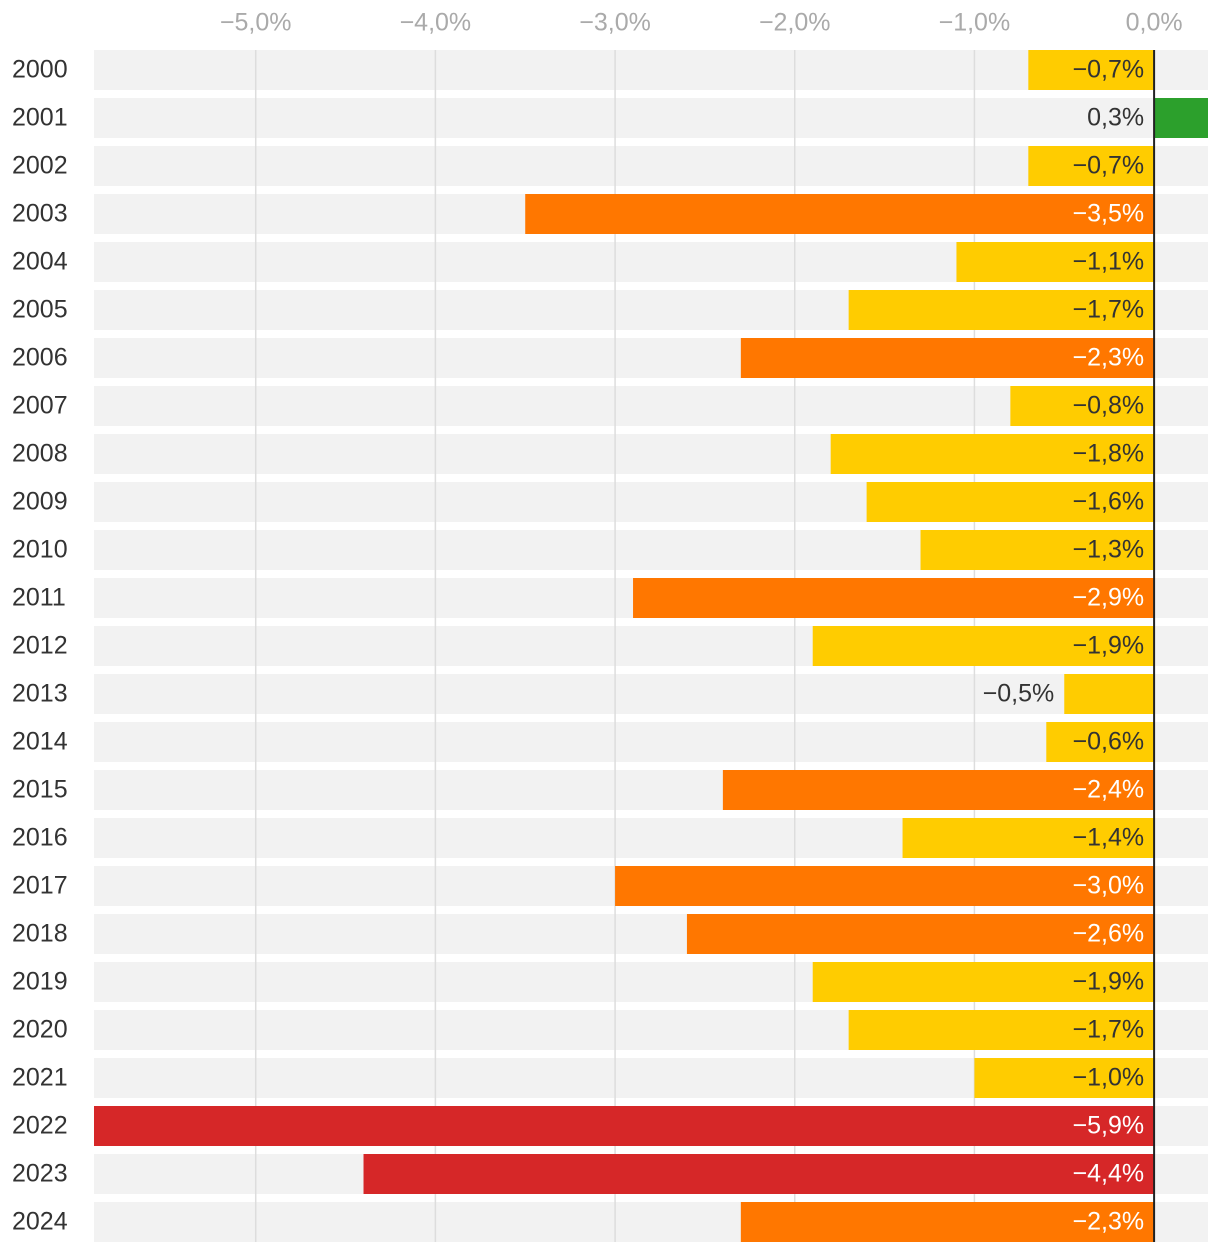 This screenshot has height=1252, width=1220. I want to click on y-tick-label: 2021, so click(40, 1078).